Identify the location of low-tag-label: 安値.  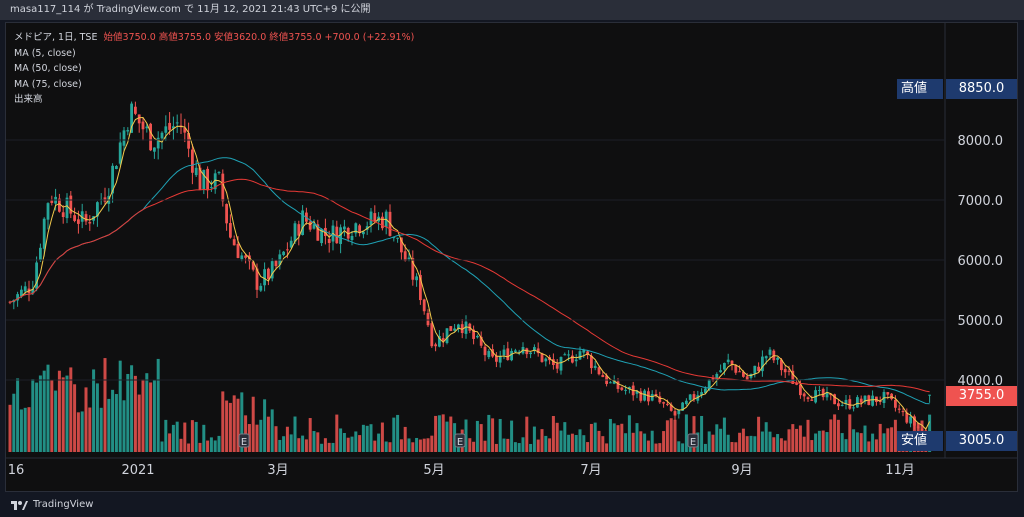
(920, 441).